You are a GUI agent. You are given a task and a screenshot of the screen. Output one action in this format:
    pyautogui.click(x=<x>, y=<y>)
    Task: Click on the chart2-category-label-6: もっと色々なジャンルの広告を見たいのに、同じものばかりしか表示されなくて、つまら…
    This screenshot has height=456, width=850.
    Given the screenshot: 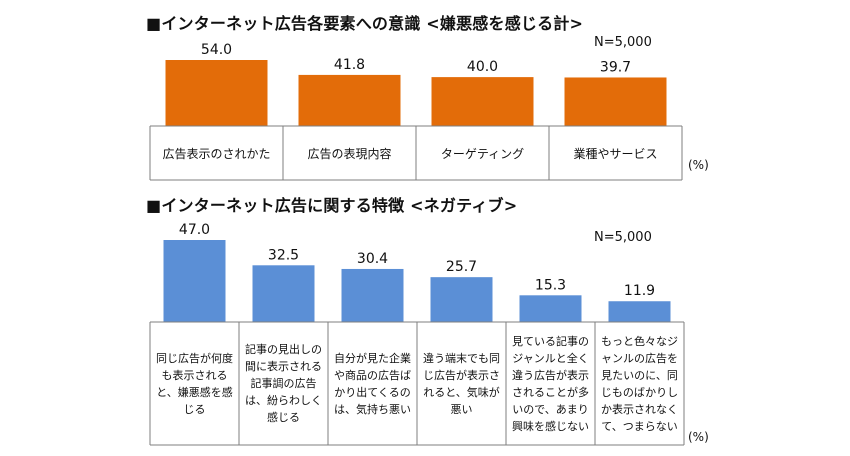 What is the action you would take?
    pyautogui.click(x=639, y=383)
    